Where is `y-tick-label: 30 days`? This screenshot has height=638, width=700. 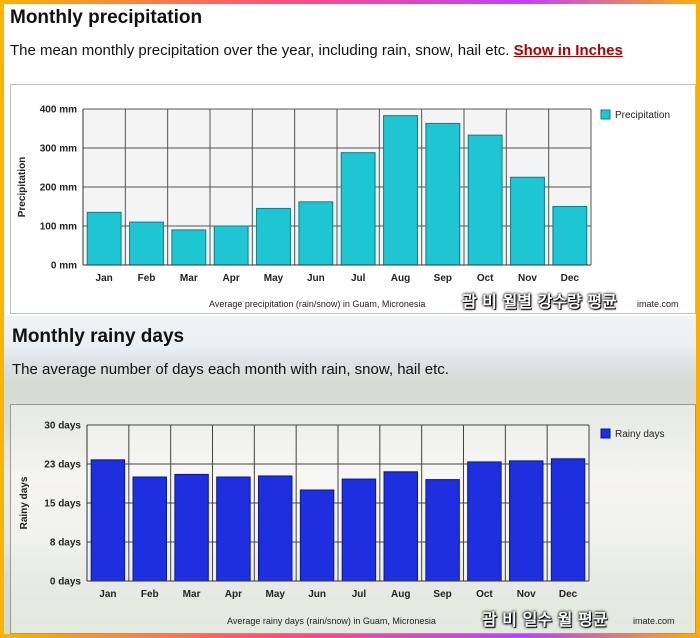 y-tick-label: 30 days is located at coordinates (62, 426).